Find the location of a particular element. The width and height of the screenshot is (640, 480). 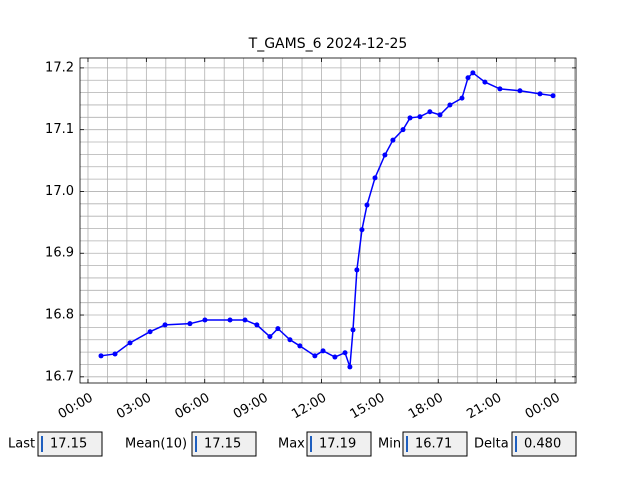

chart-title: T_GAMS_6 2024-12-25 is located at coordinates (328, 44).